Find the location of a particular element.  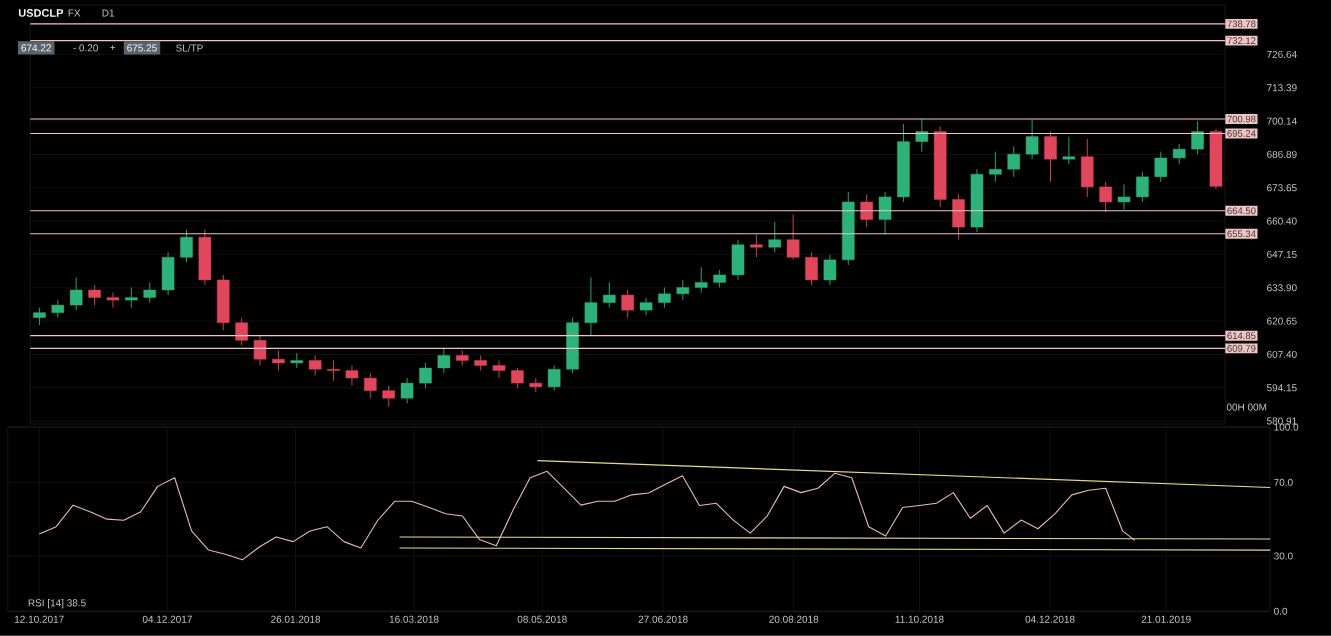

line-series is located at coordinates (587, 515).